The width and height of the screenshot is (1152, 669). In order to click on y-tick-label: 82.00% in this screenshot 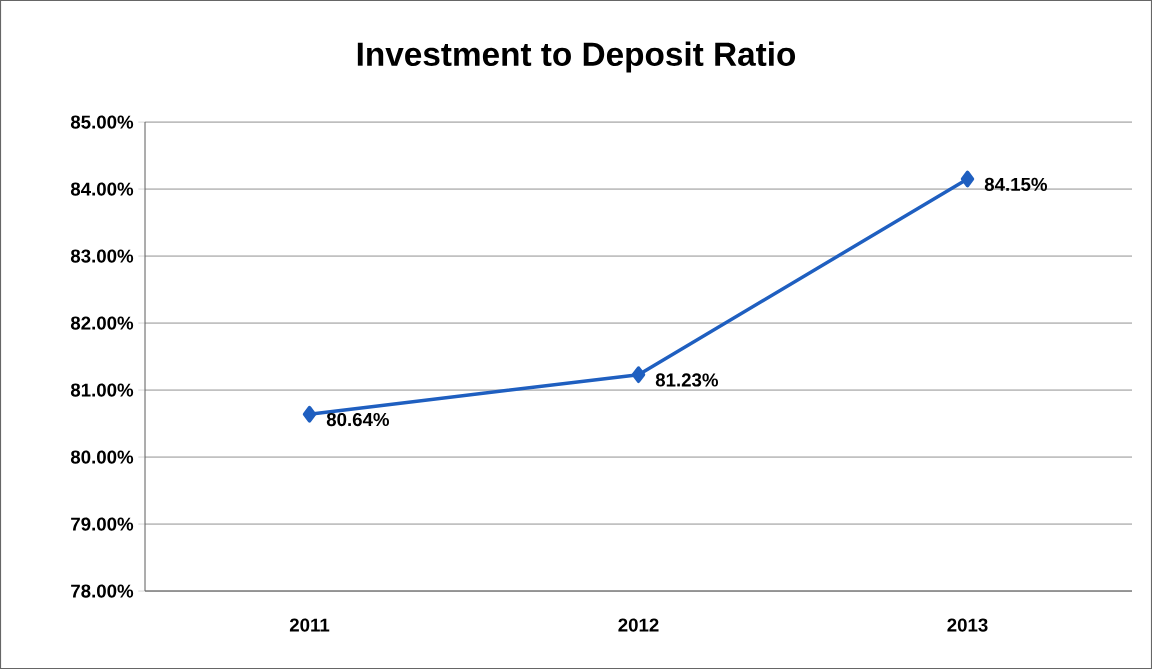, I will do `click(102, 323)`.